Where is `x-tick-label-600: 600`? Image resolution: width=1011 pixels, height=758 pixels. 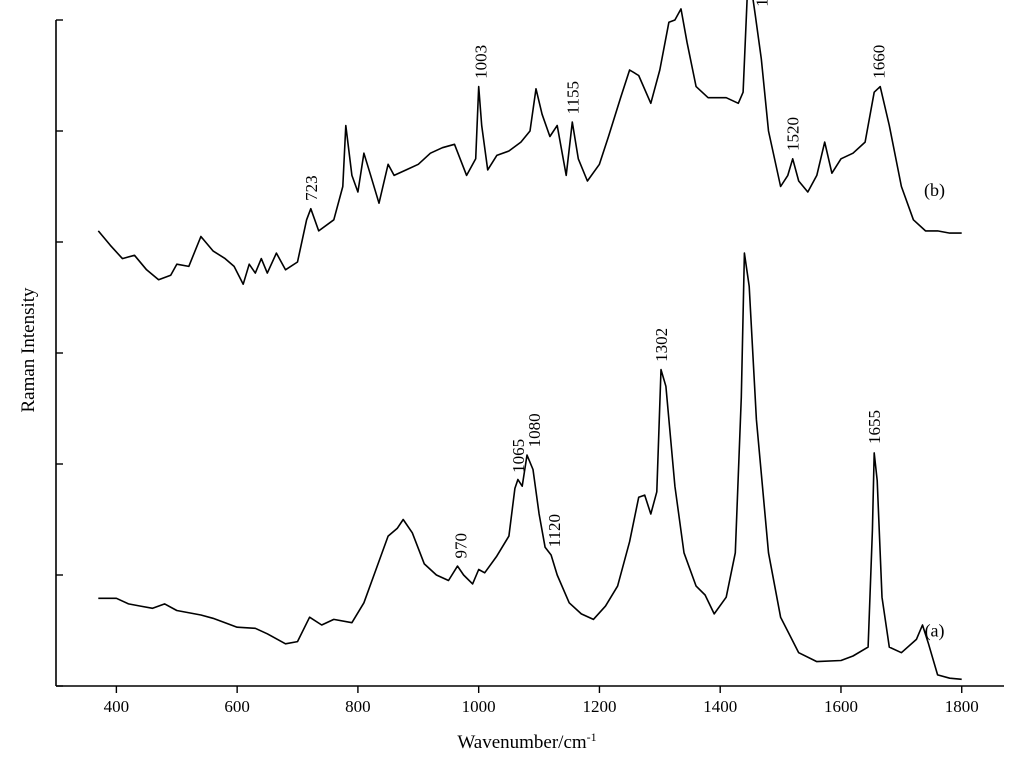 x-tick-label-600: 600 is located at coordinates (237, 706).